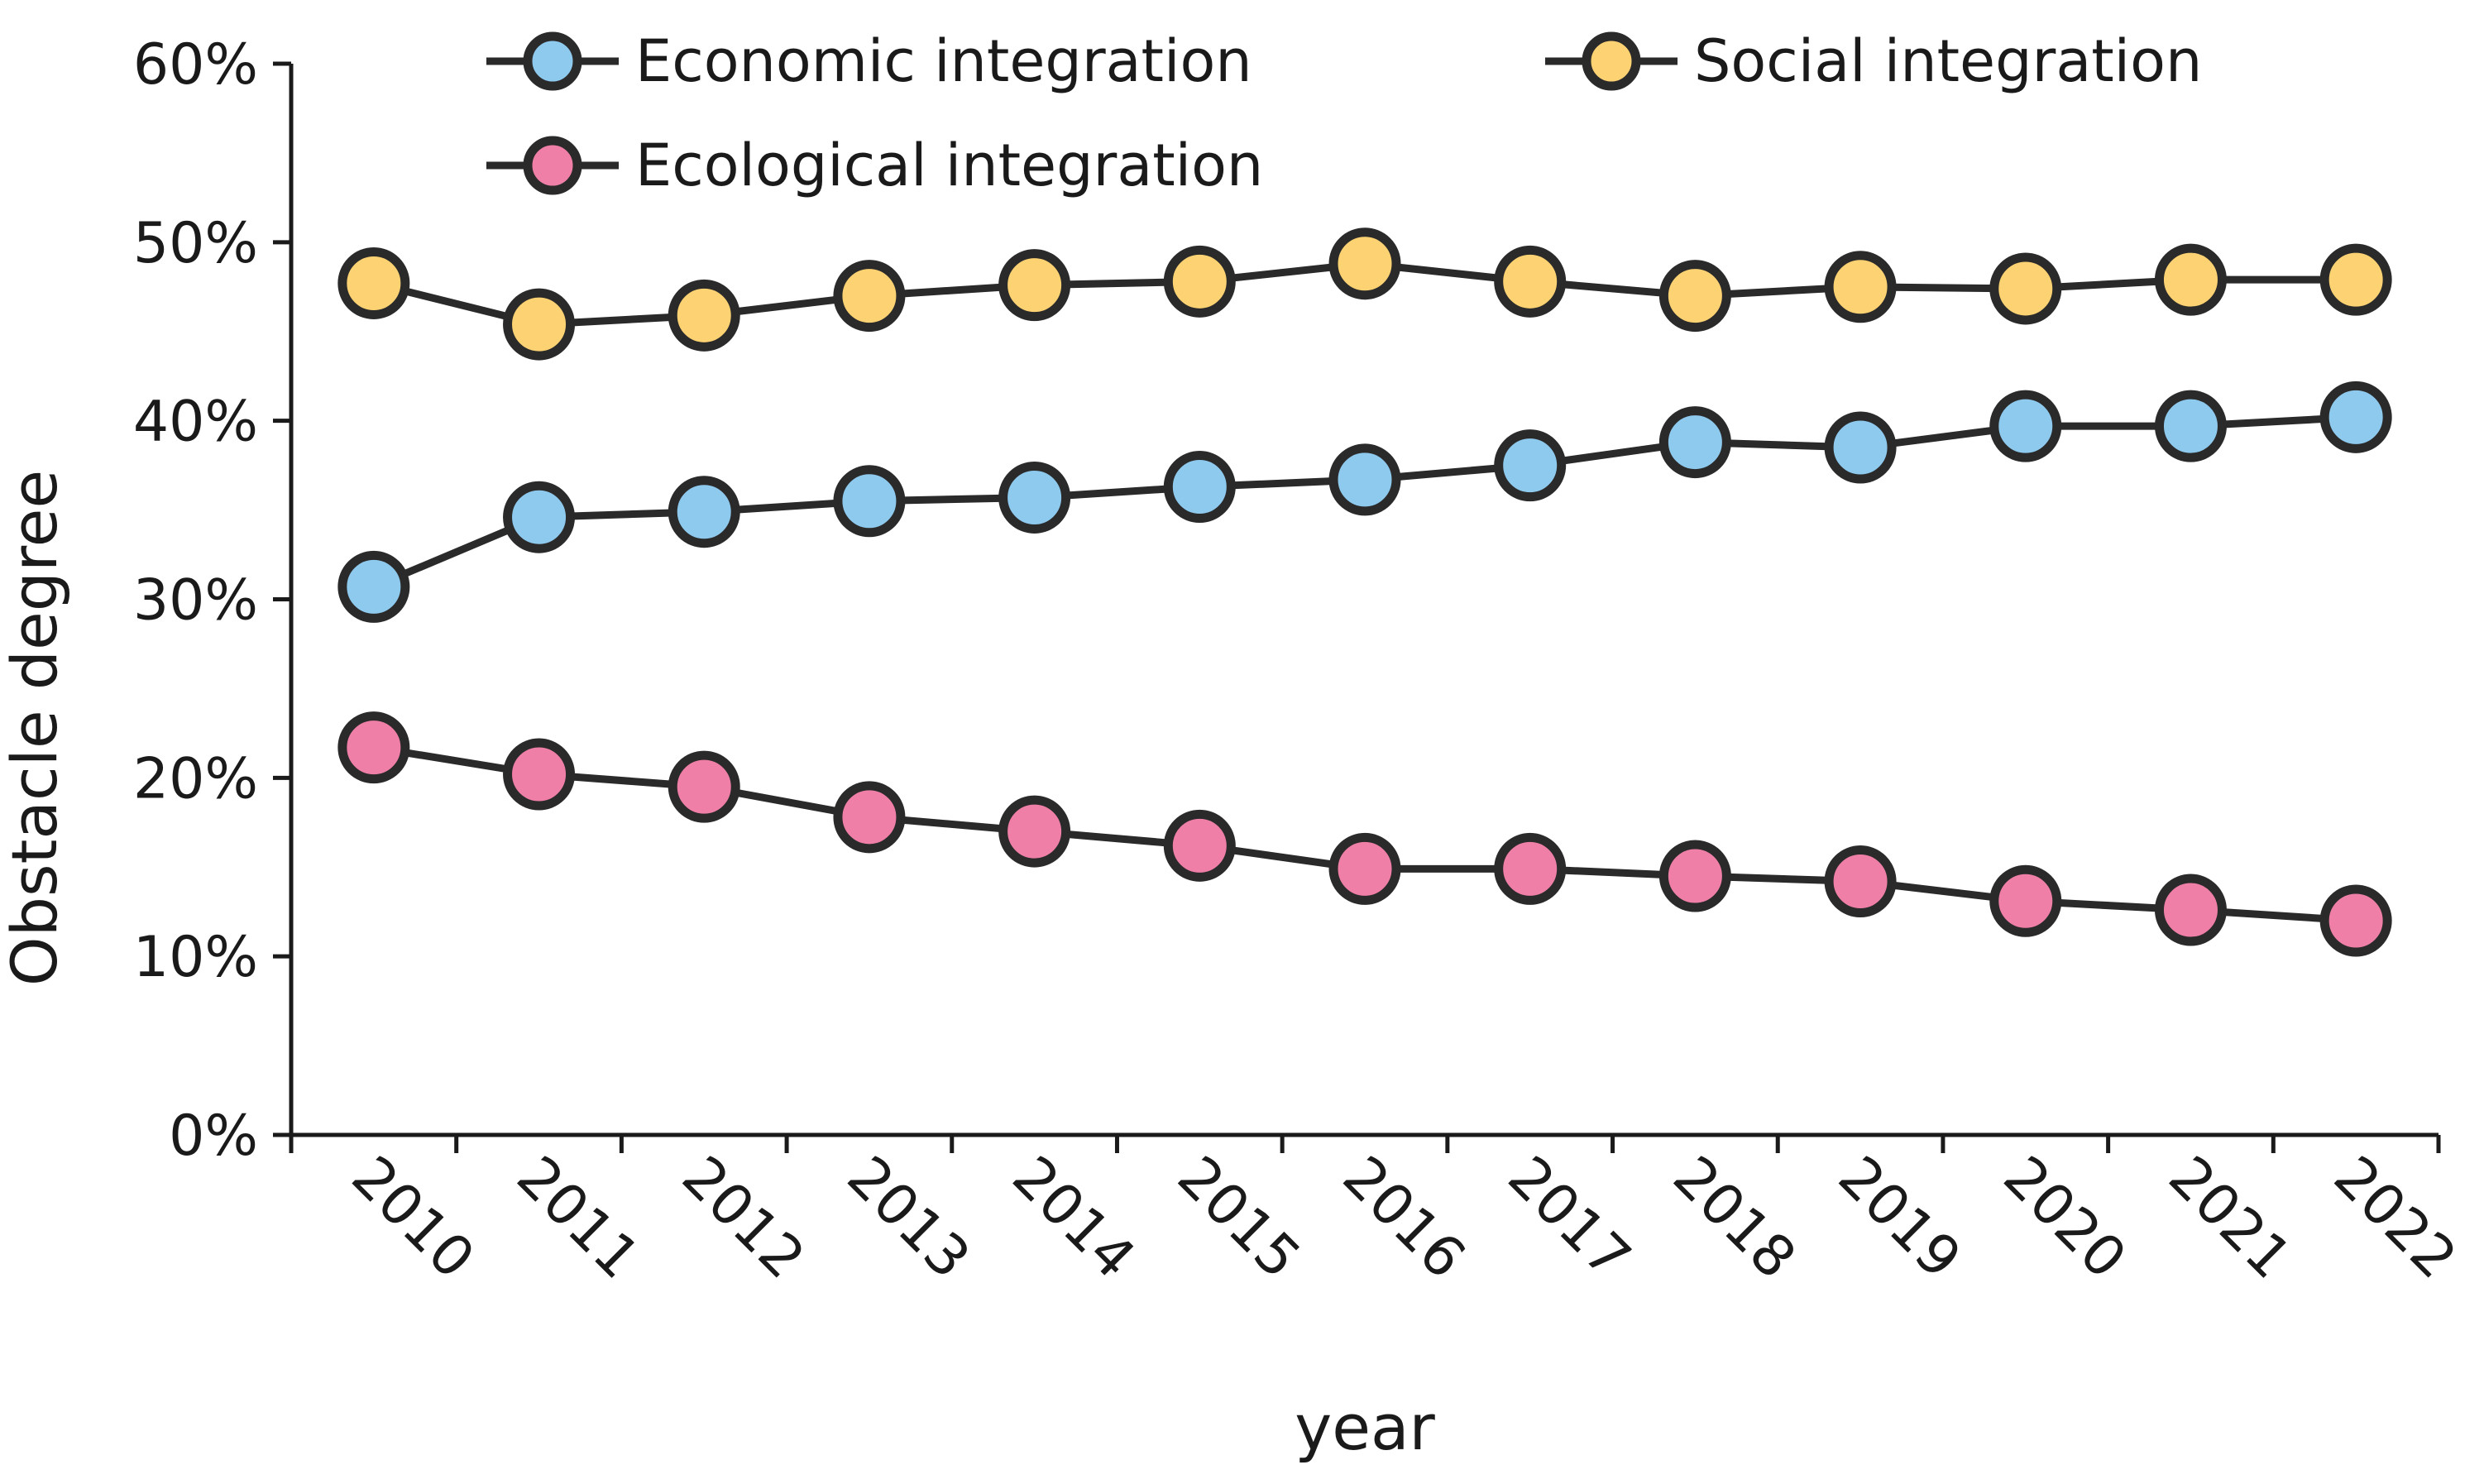 Image resolution: width=2484 pixels, height=1484 pixels. Describe the element at coordinates (1611, 61) in the screenshot. I see `legend-marker-social` at that location.